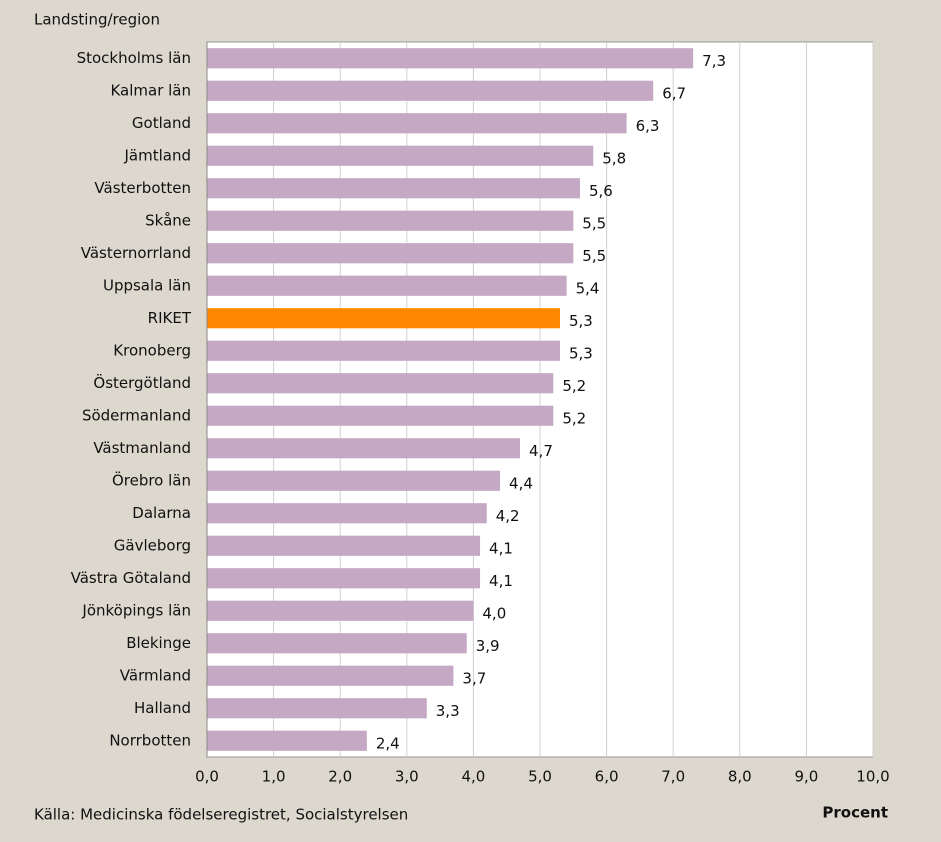 This screenshot has width=941, height=842. I want to click on x-tick-label: 4,0, so click(473, 777).